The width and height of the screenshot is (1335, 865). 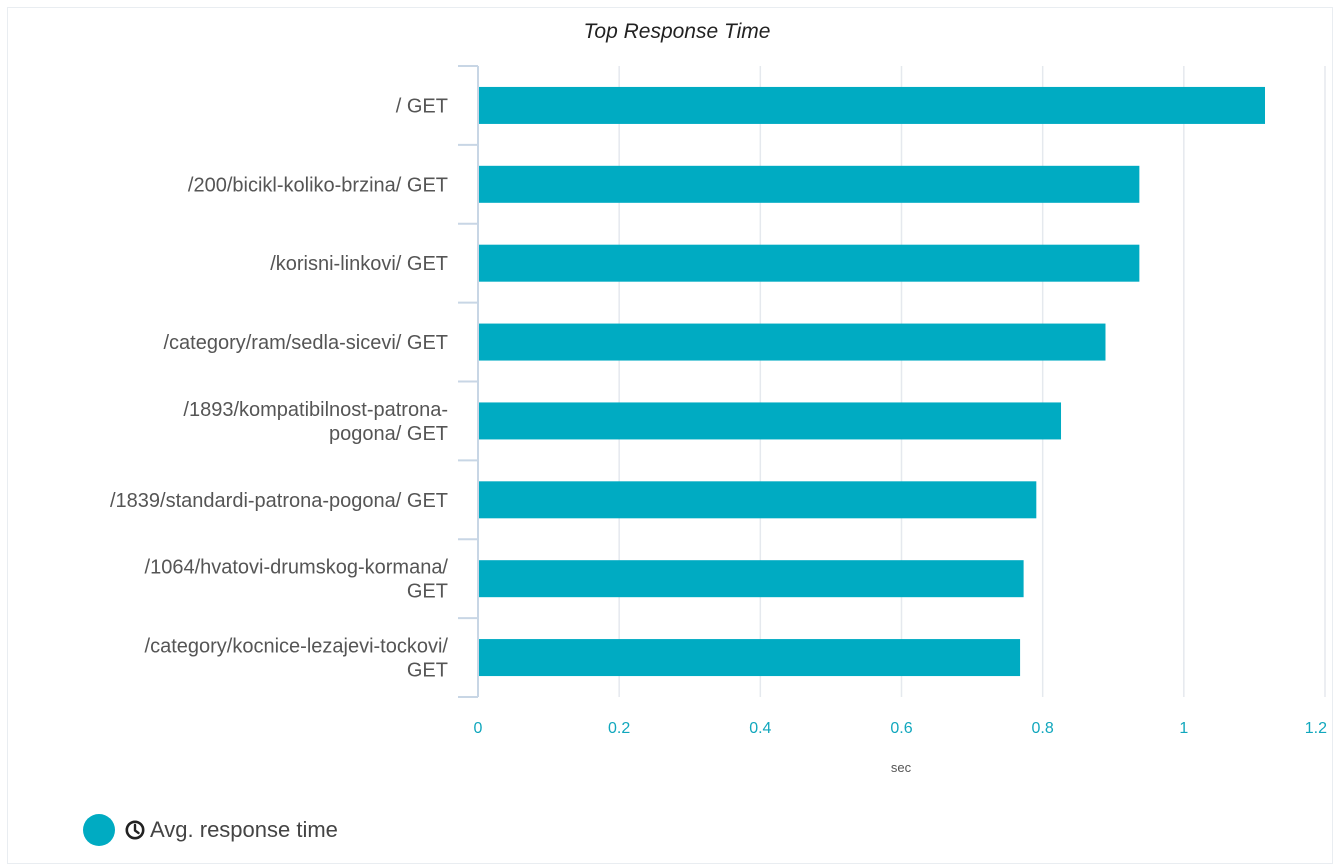 I want to click on legend-swatch, so click(x=99, y=830).